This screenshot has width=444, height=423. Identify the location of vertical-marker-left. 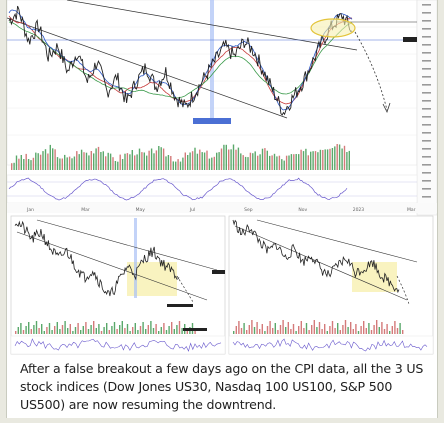
(135, 258).